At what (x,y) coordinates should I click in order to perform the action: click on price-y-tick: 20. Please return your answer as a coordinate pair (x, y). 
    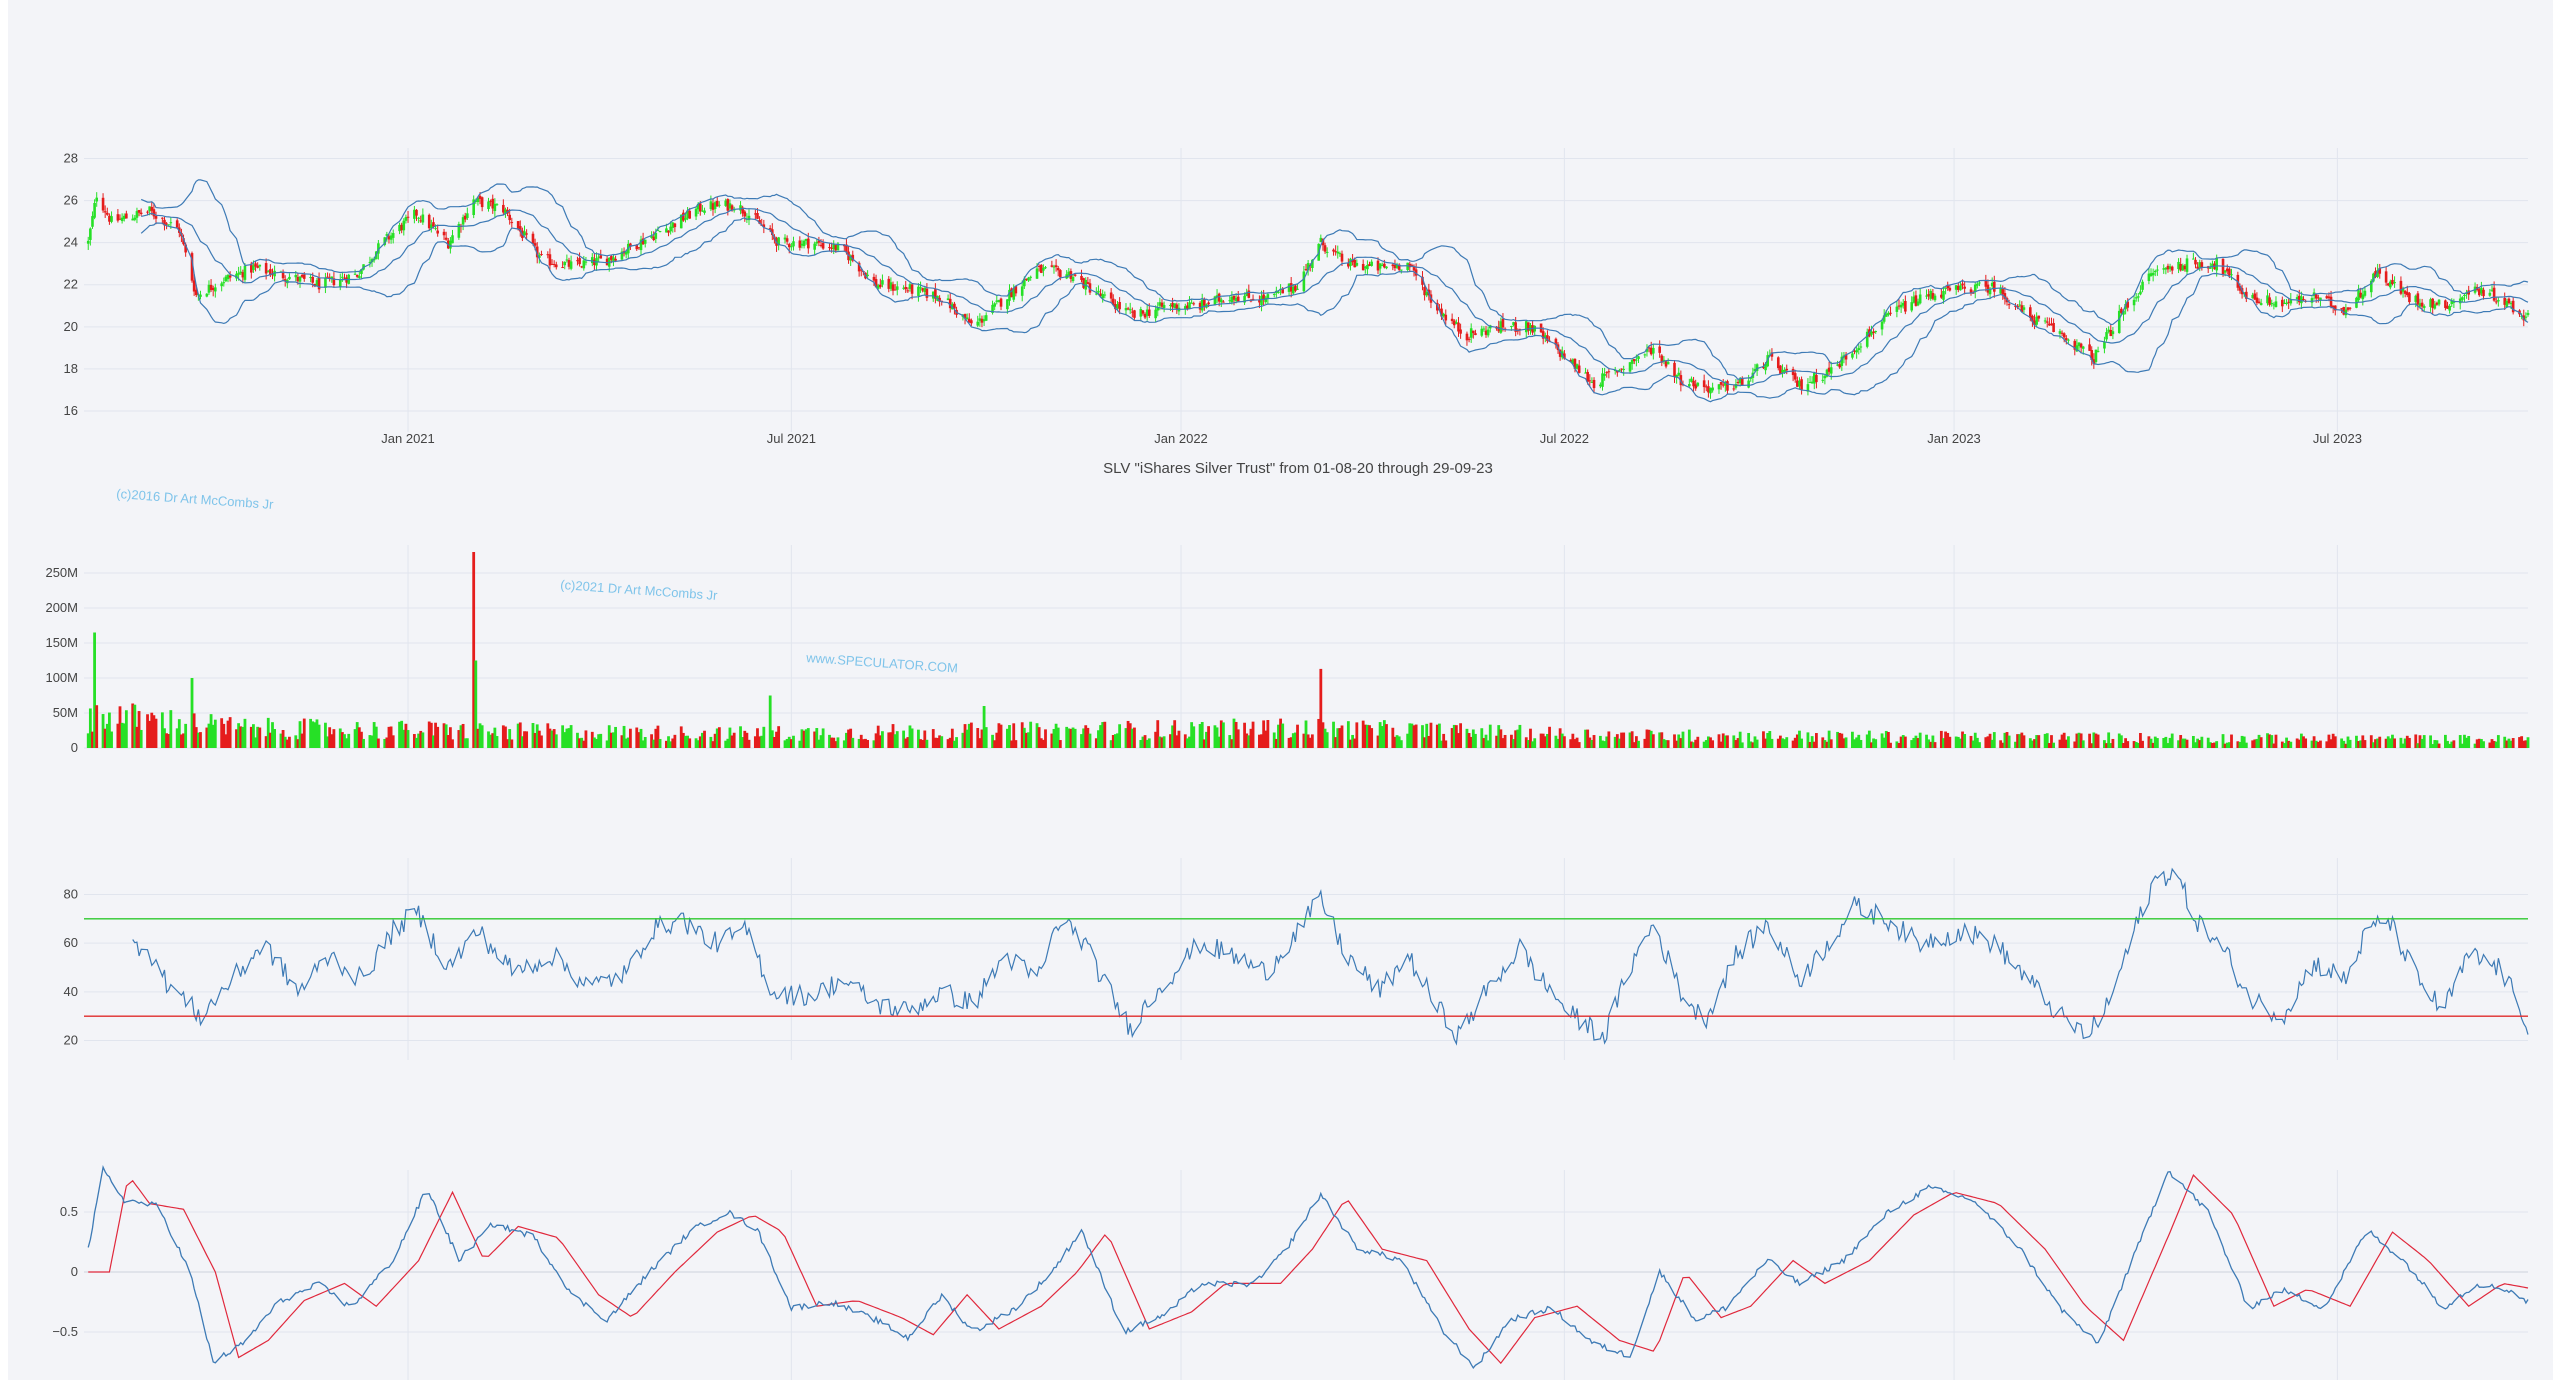
    Looking at the image, I should click on (71, 326).